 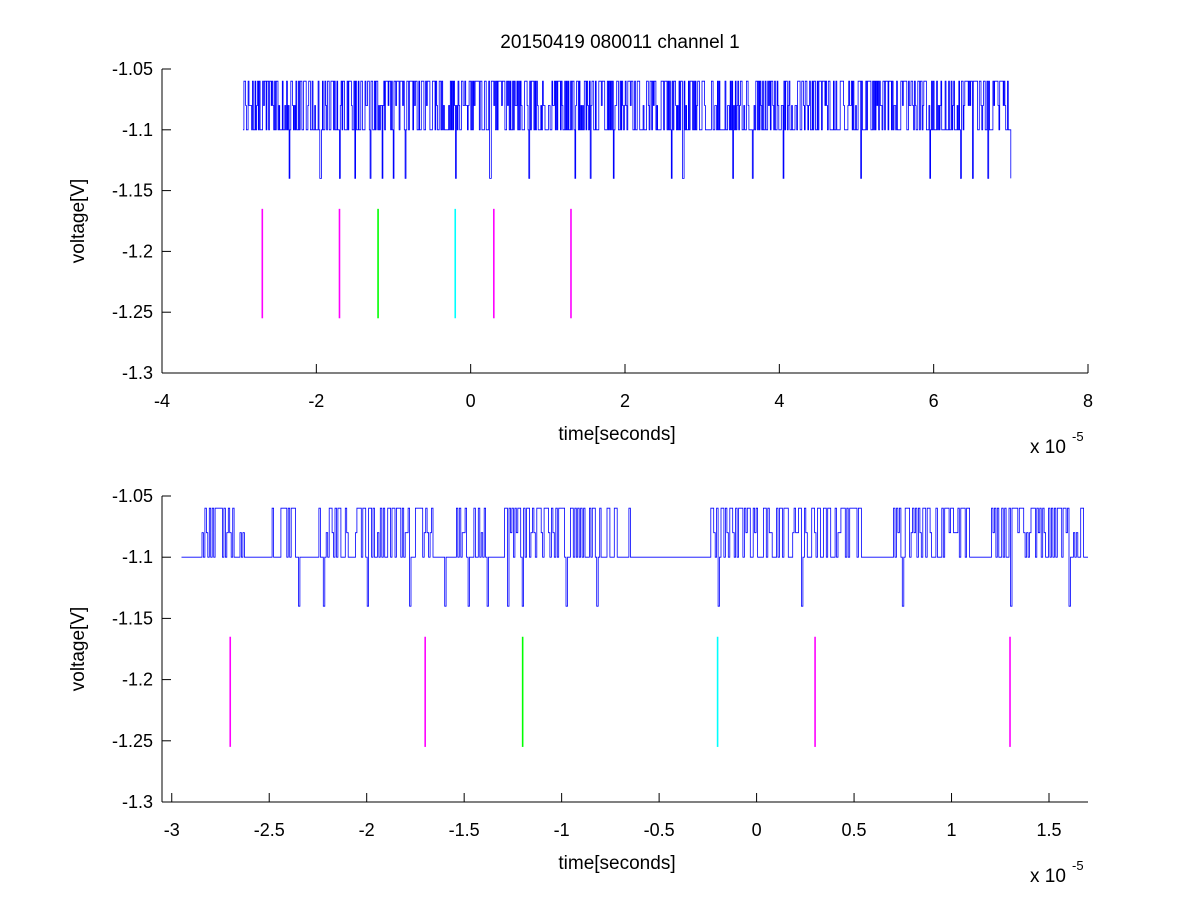 What do you see at coordinates (620, 42) in the screenshot?
I see `figure-title: 20150419 080011 channel 1` at bounding box center [620, 42].